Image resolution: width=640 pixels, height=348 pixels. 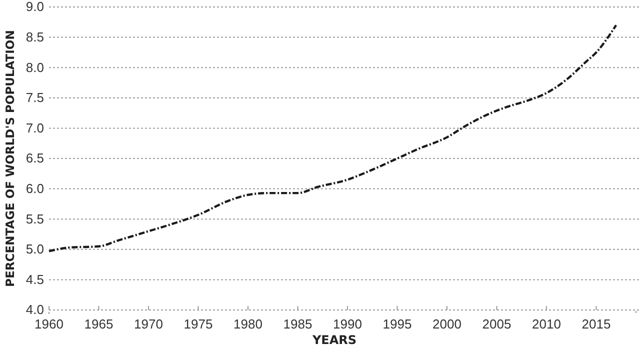 I want to click on x-tick-label: 2005, so click(x=497, y=324).